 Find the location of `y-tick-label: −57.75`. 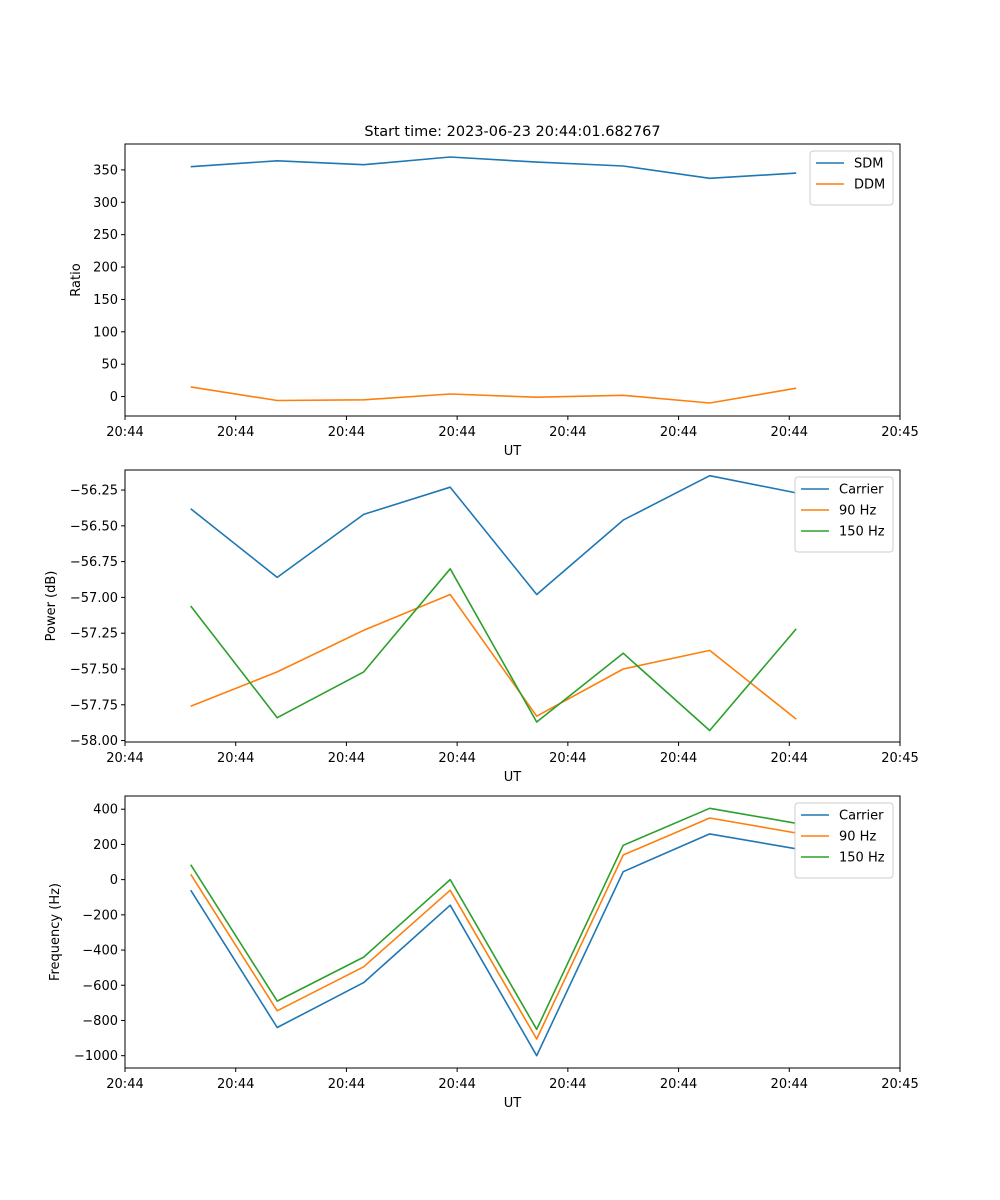

y-tick-label: −57.75 is located at coordinates (94, 705).